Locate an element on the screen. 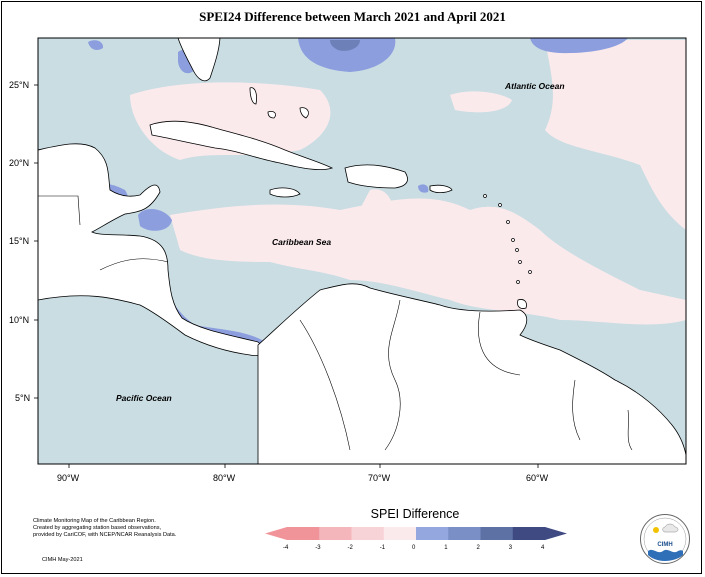 The height and width of the screenshot is (577, 705). colorbar-tick-label: 2 is located at coordinates (479, 548).